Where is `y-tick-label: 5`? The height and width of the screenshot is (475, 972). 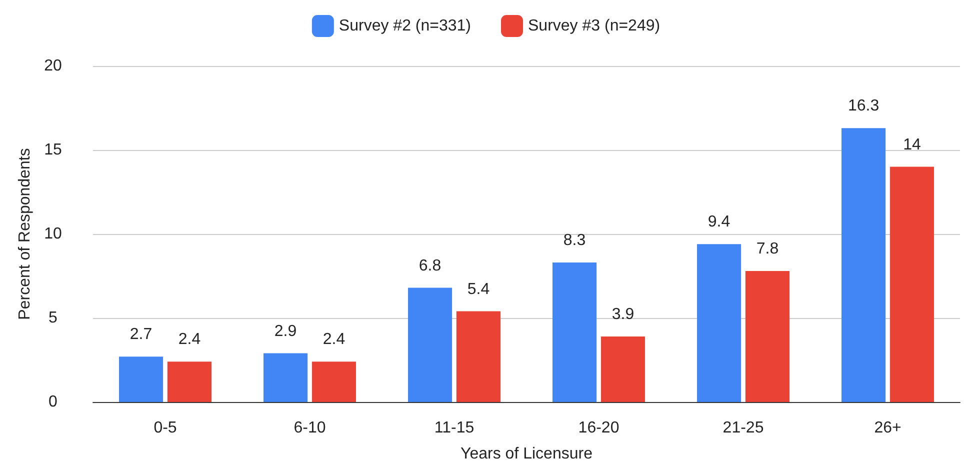
y-tick-label: 5 is located at coordinates (53, 318).